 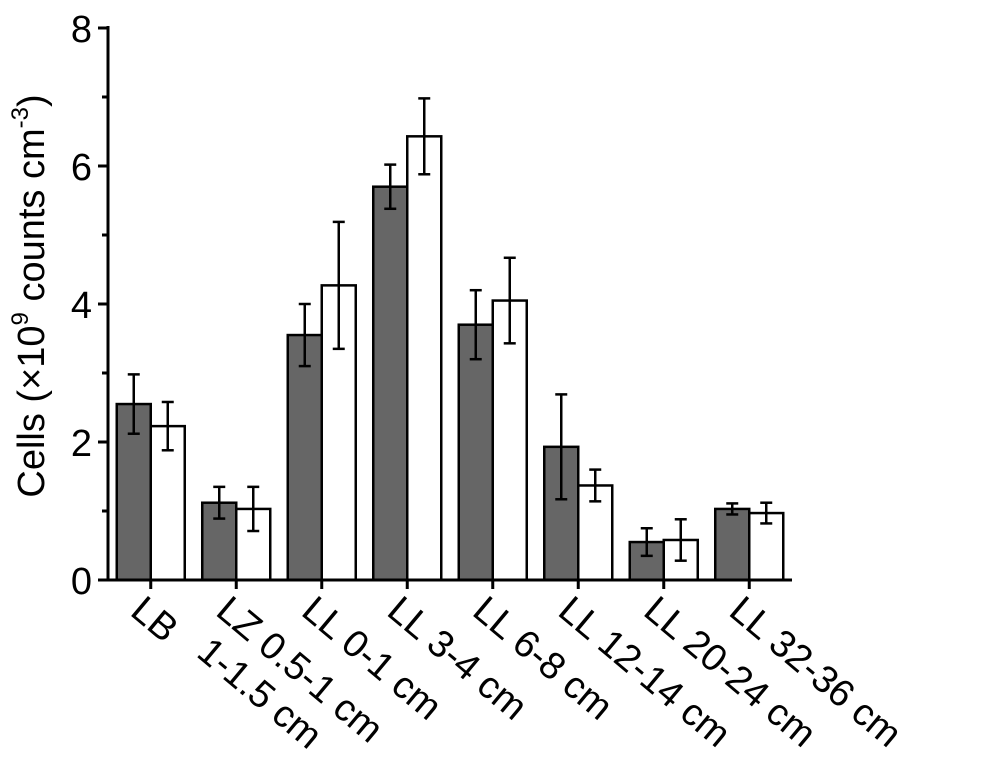 What do you see at coordinates (81, 582) in the screenshot?
I see `y-tick-label: 0` at bounding box center [81, 582].